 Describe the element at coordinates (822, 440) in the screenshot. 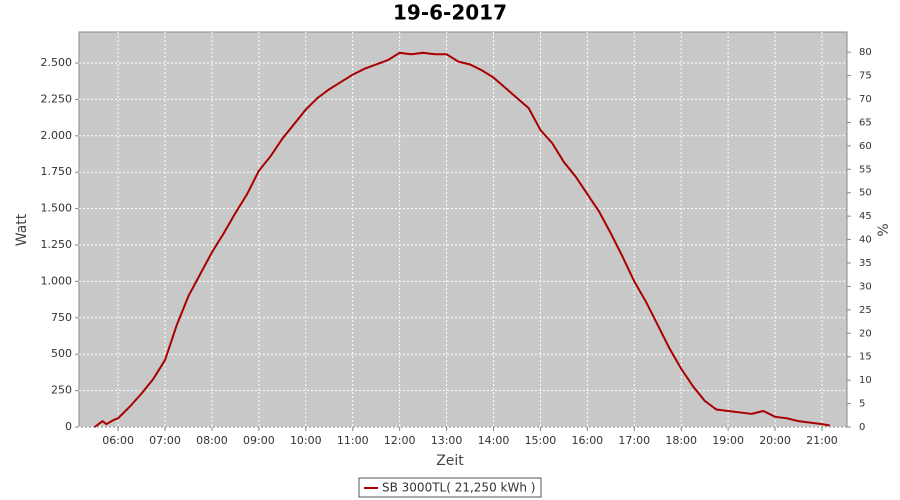

I see `x-tick-label: 21:00` at that location.